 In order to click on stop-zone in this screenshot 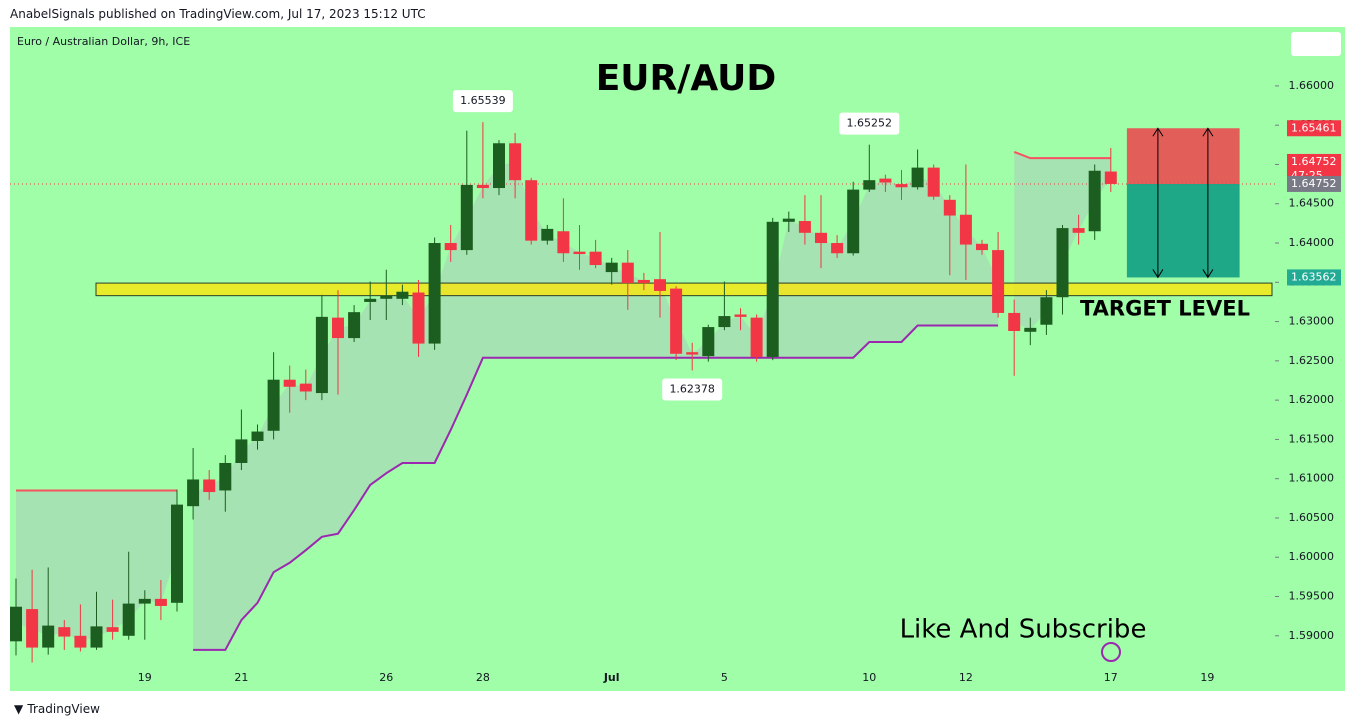, I will do `click(1183, 156)`.